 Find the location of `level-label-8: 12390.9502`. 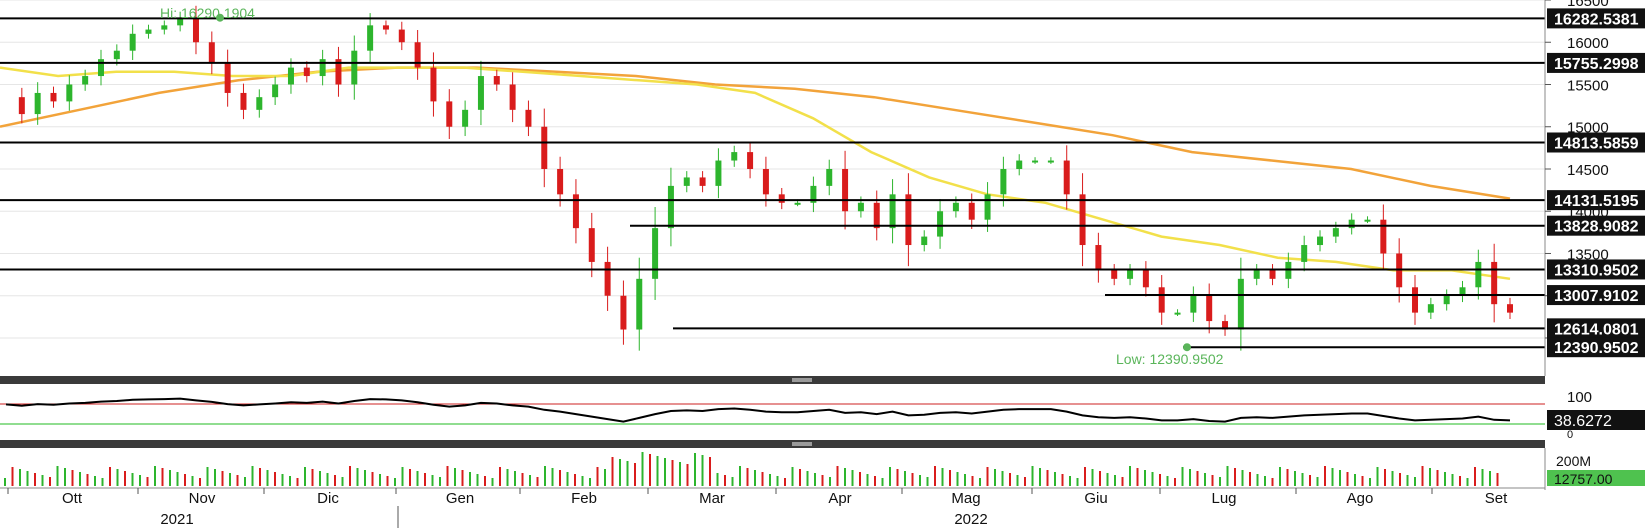

level-label-8: 12390.9502 is located at coordinates (1596, 348).